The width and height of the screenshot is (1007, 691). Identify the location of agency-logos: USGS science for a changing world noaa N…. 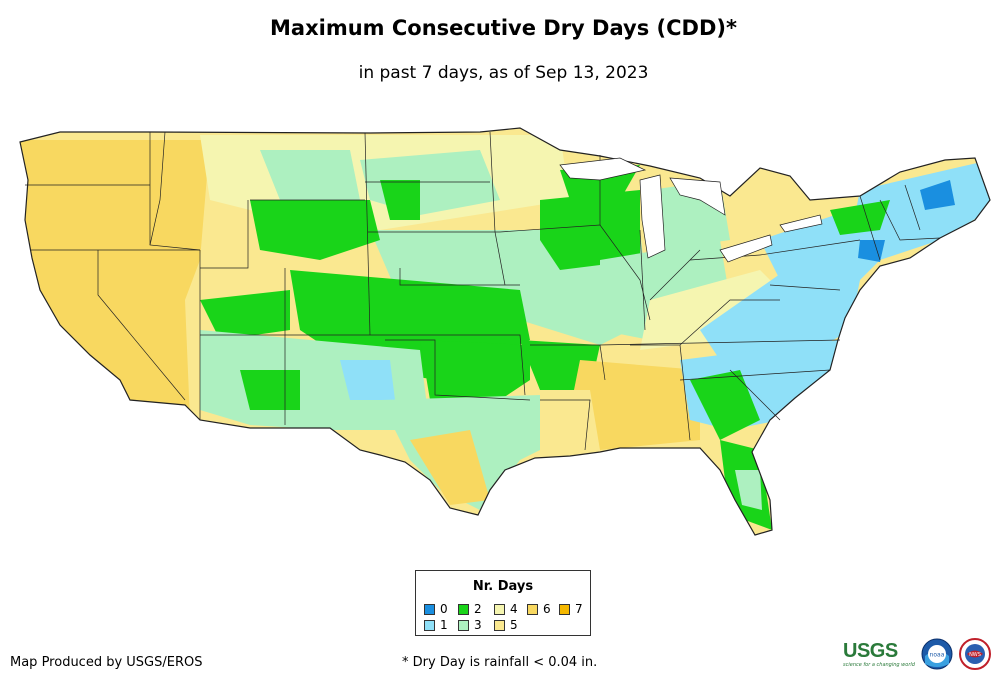
(917, 654).